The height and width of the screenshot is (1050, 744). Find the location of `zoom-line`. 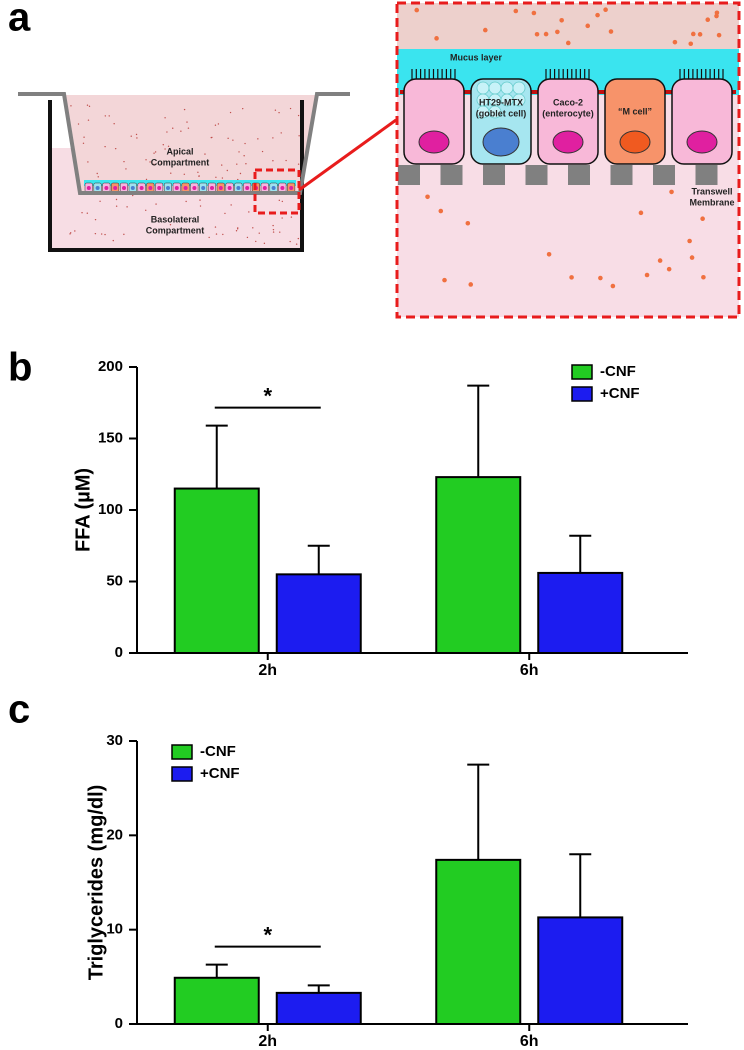

zoom-line is located at coordinates (347, 155).